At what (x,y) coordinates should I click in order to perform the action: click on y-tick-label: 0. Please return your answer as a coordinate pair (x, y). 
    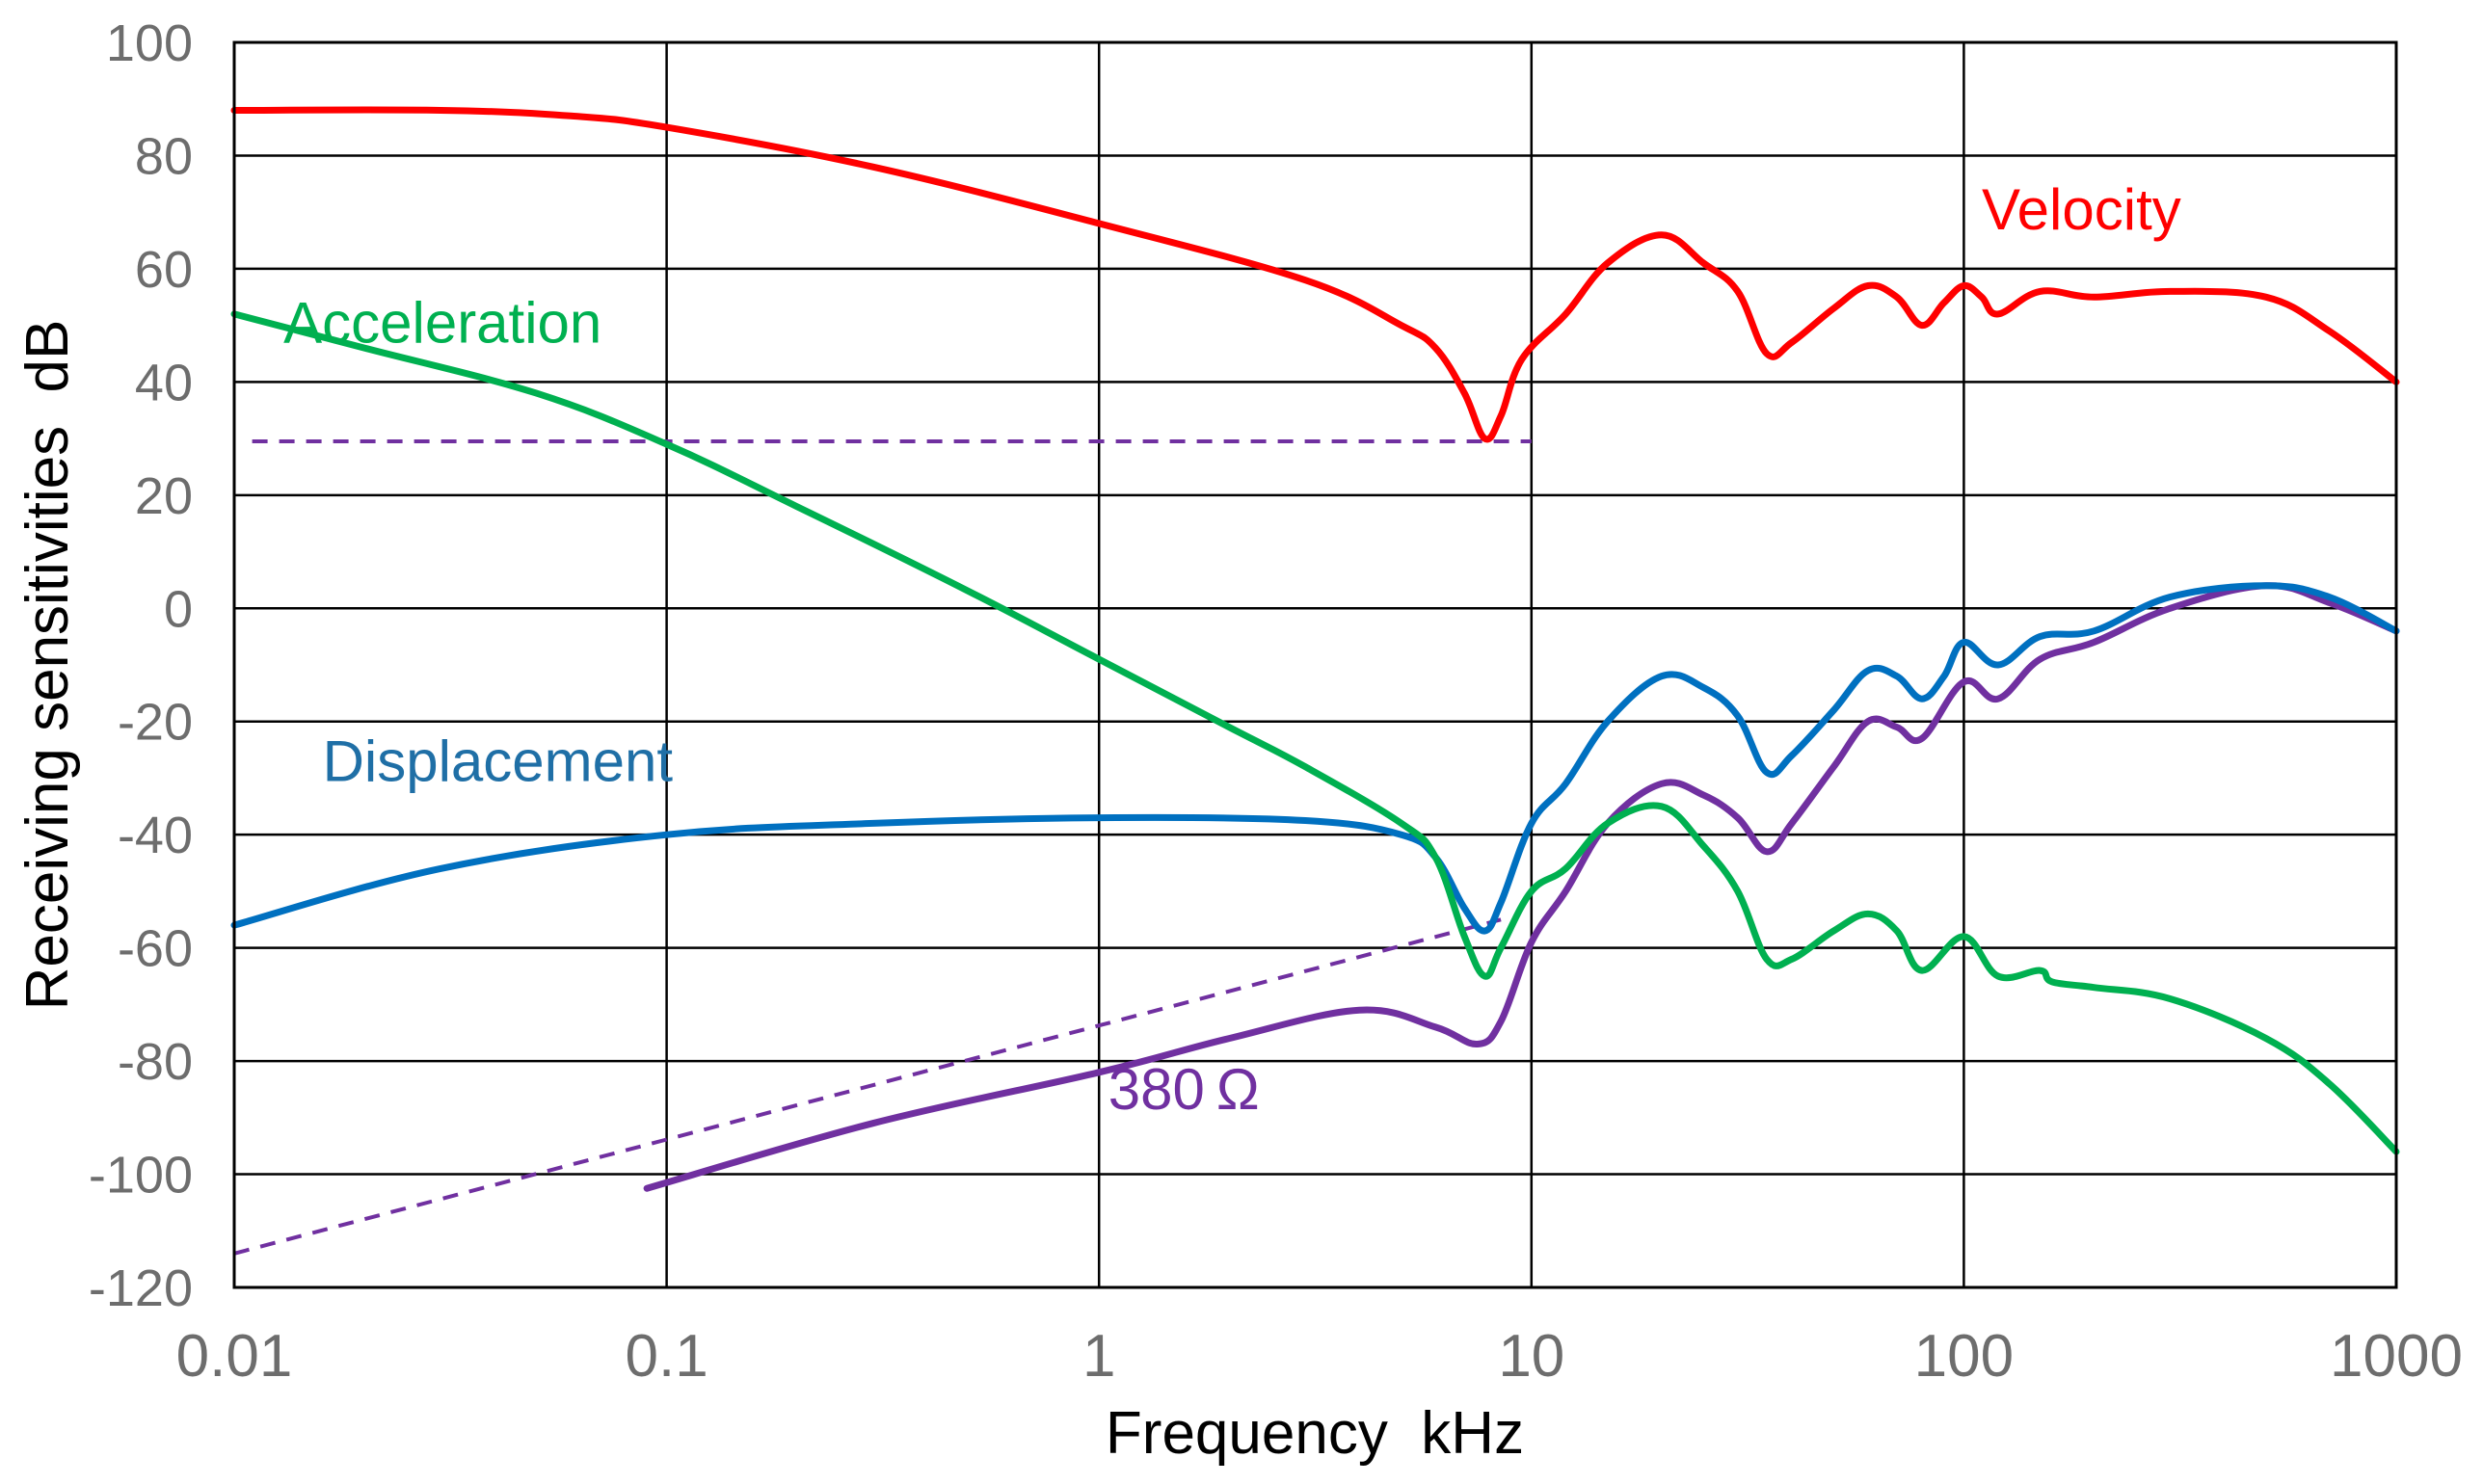
    Looking at the image, I should click on (178, 609).